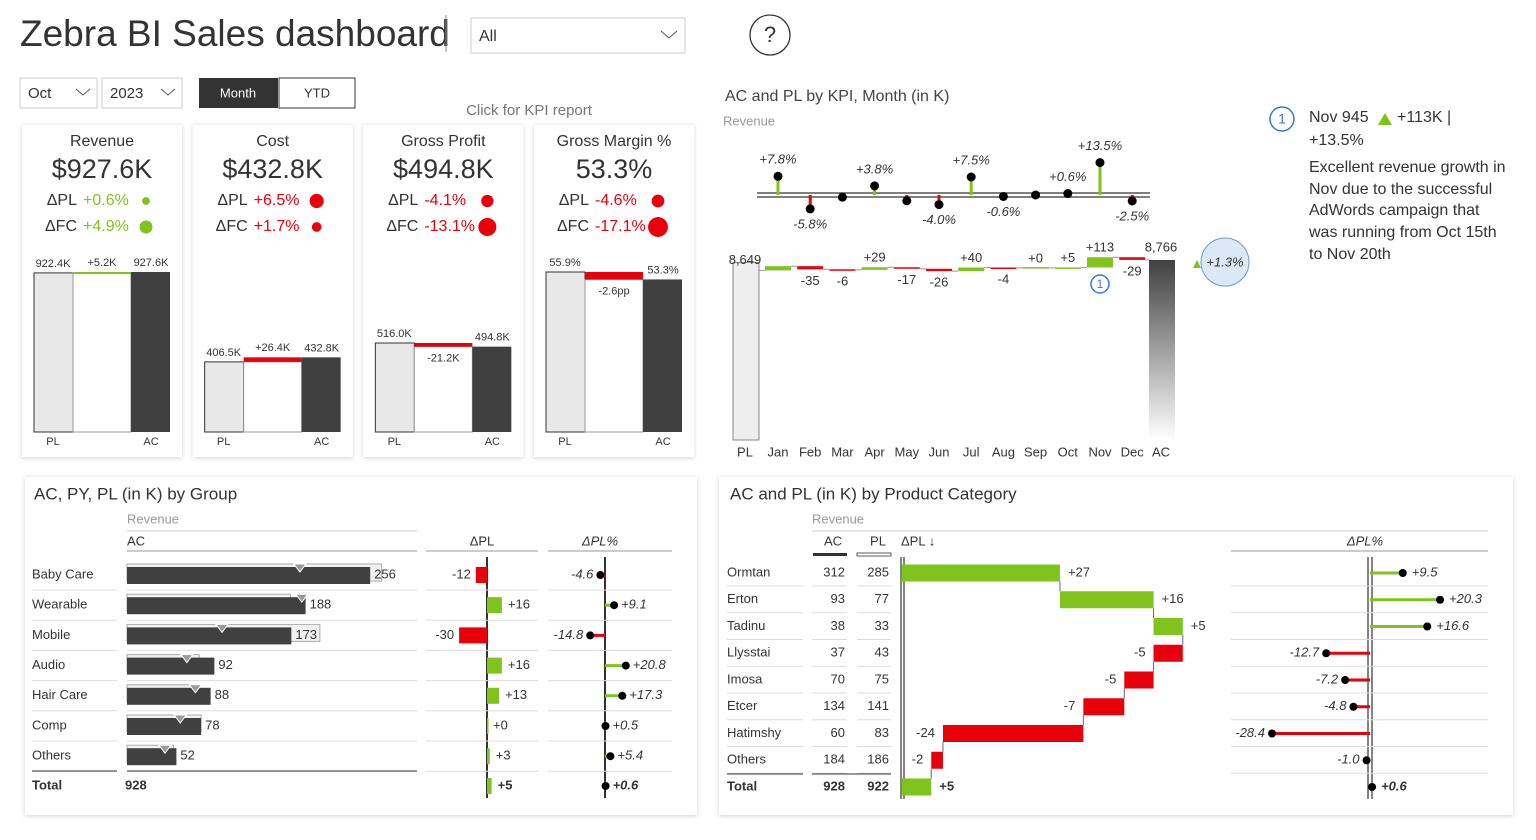  What do you see at coordinates (1100, 145) in the screenshot?
I see `deviation-label: +13.5%` at bounding box center [1100, 145].